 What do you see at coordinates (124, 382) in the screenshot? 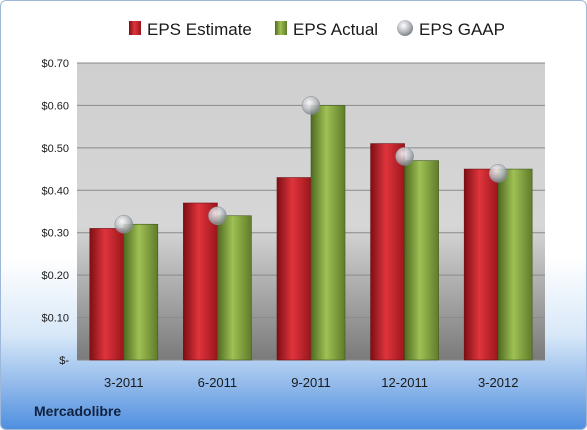
I see `x-tick-label: 3-2011` at bounding box center [124, 382].